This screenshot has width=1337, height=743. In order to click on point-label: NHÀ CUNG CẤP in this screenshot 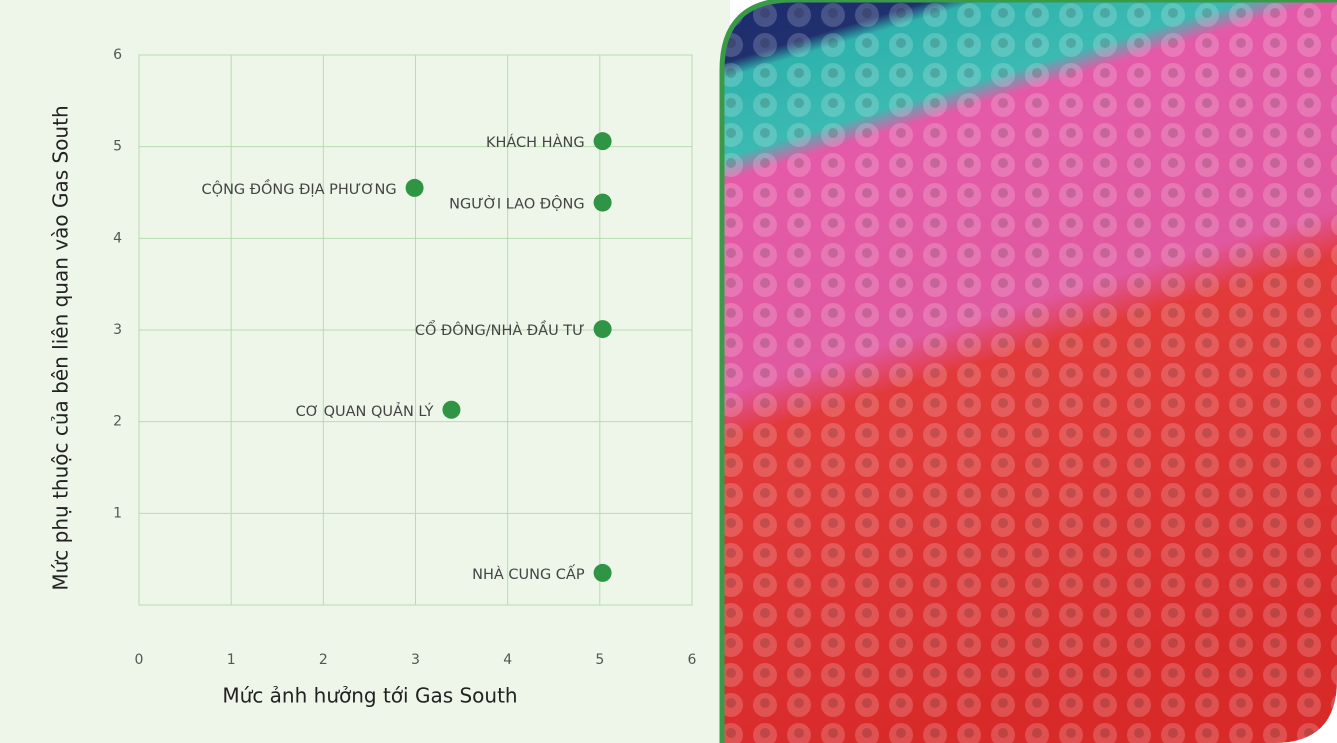, I will do `click(528, 573)`.